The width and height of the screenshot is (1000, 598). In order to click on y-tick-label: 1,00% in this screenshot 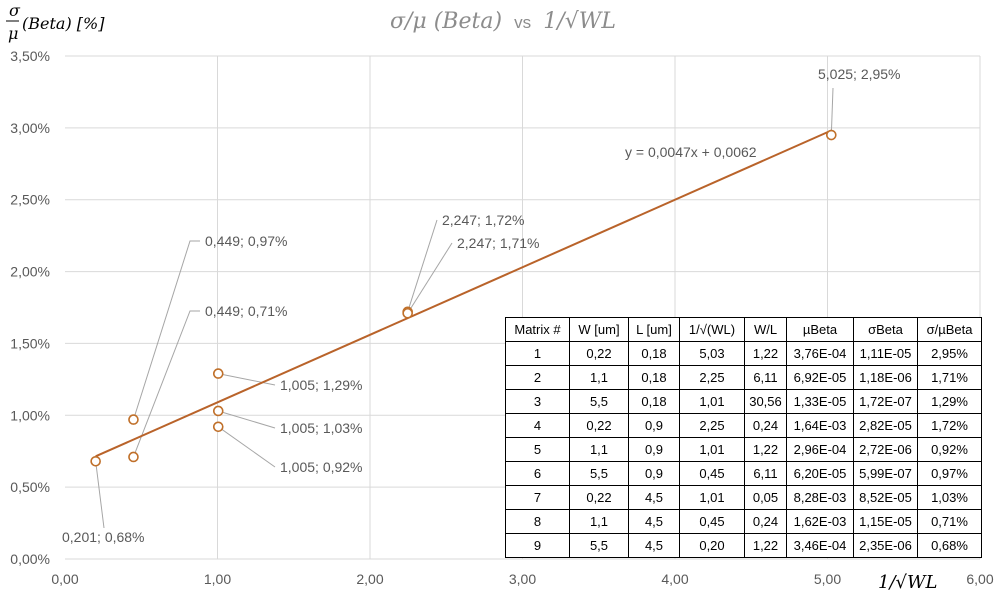, I will do `click(30, 415)`.